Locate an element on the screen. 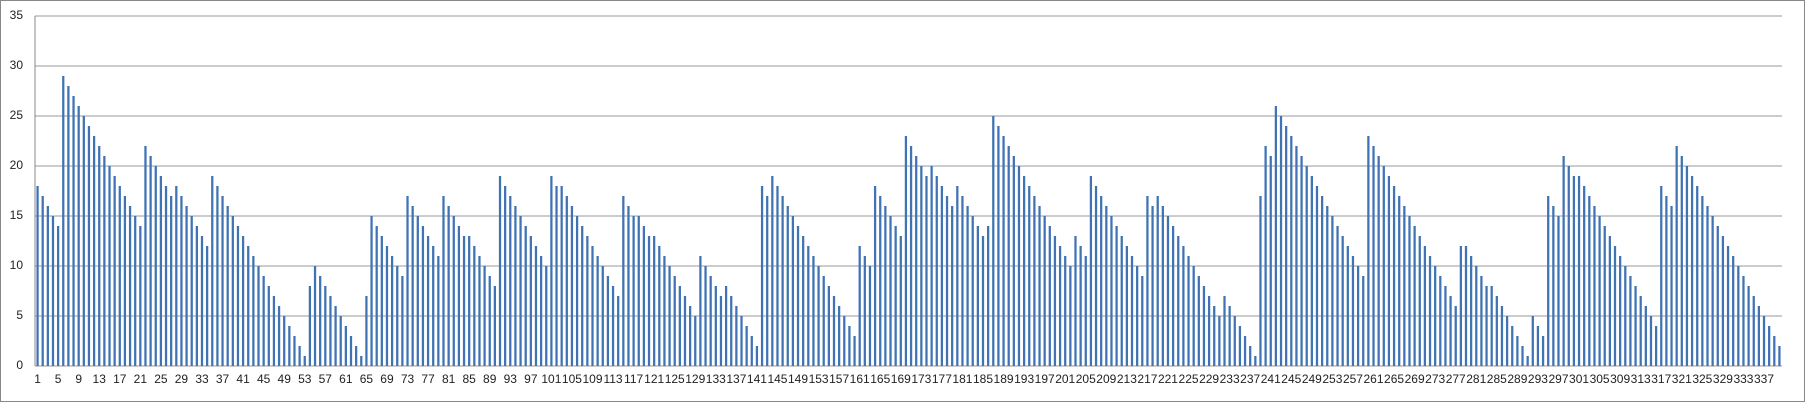  x-tick-label: 33 is located at coordinates (202, 379).